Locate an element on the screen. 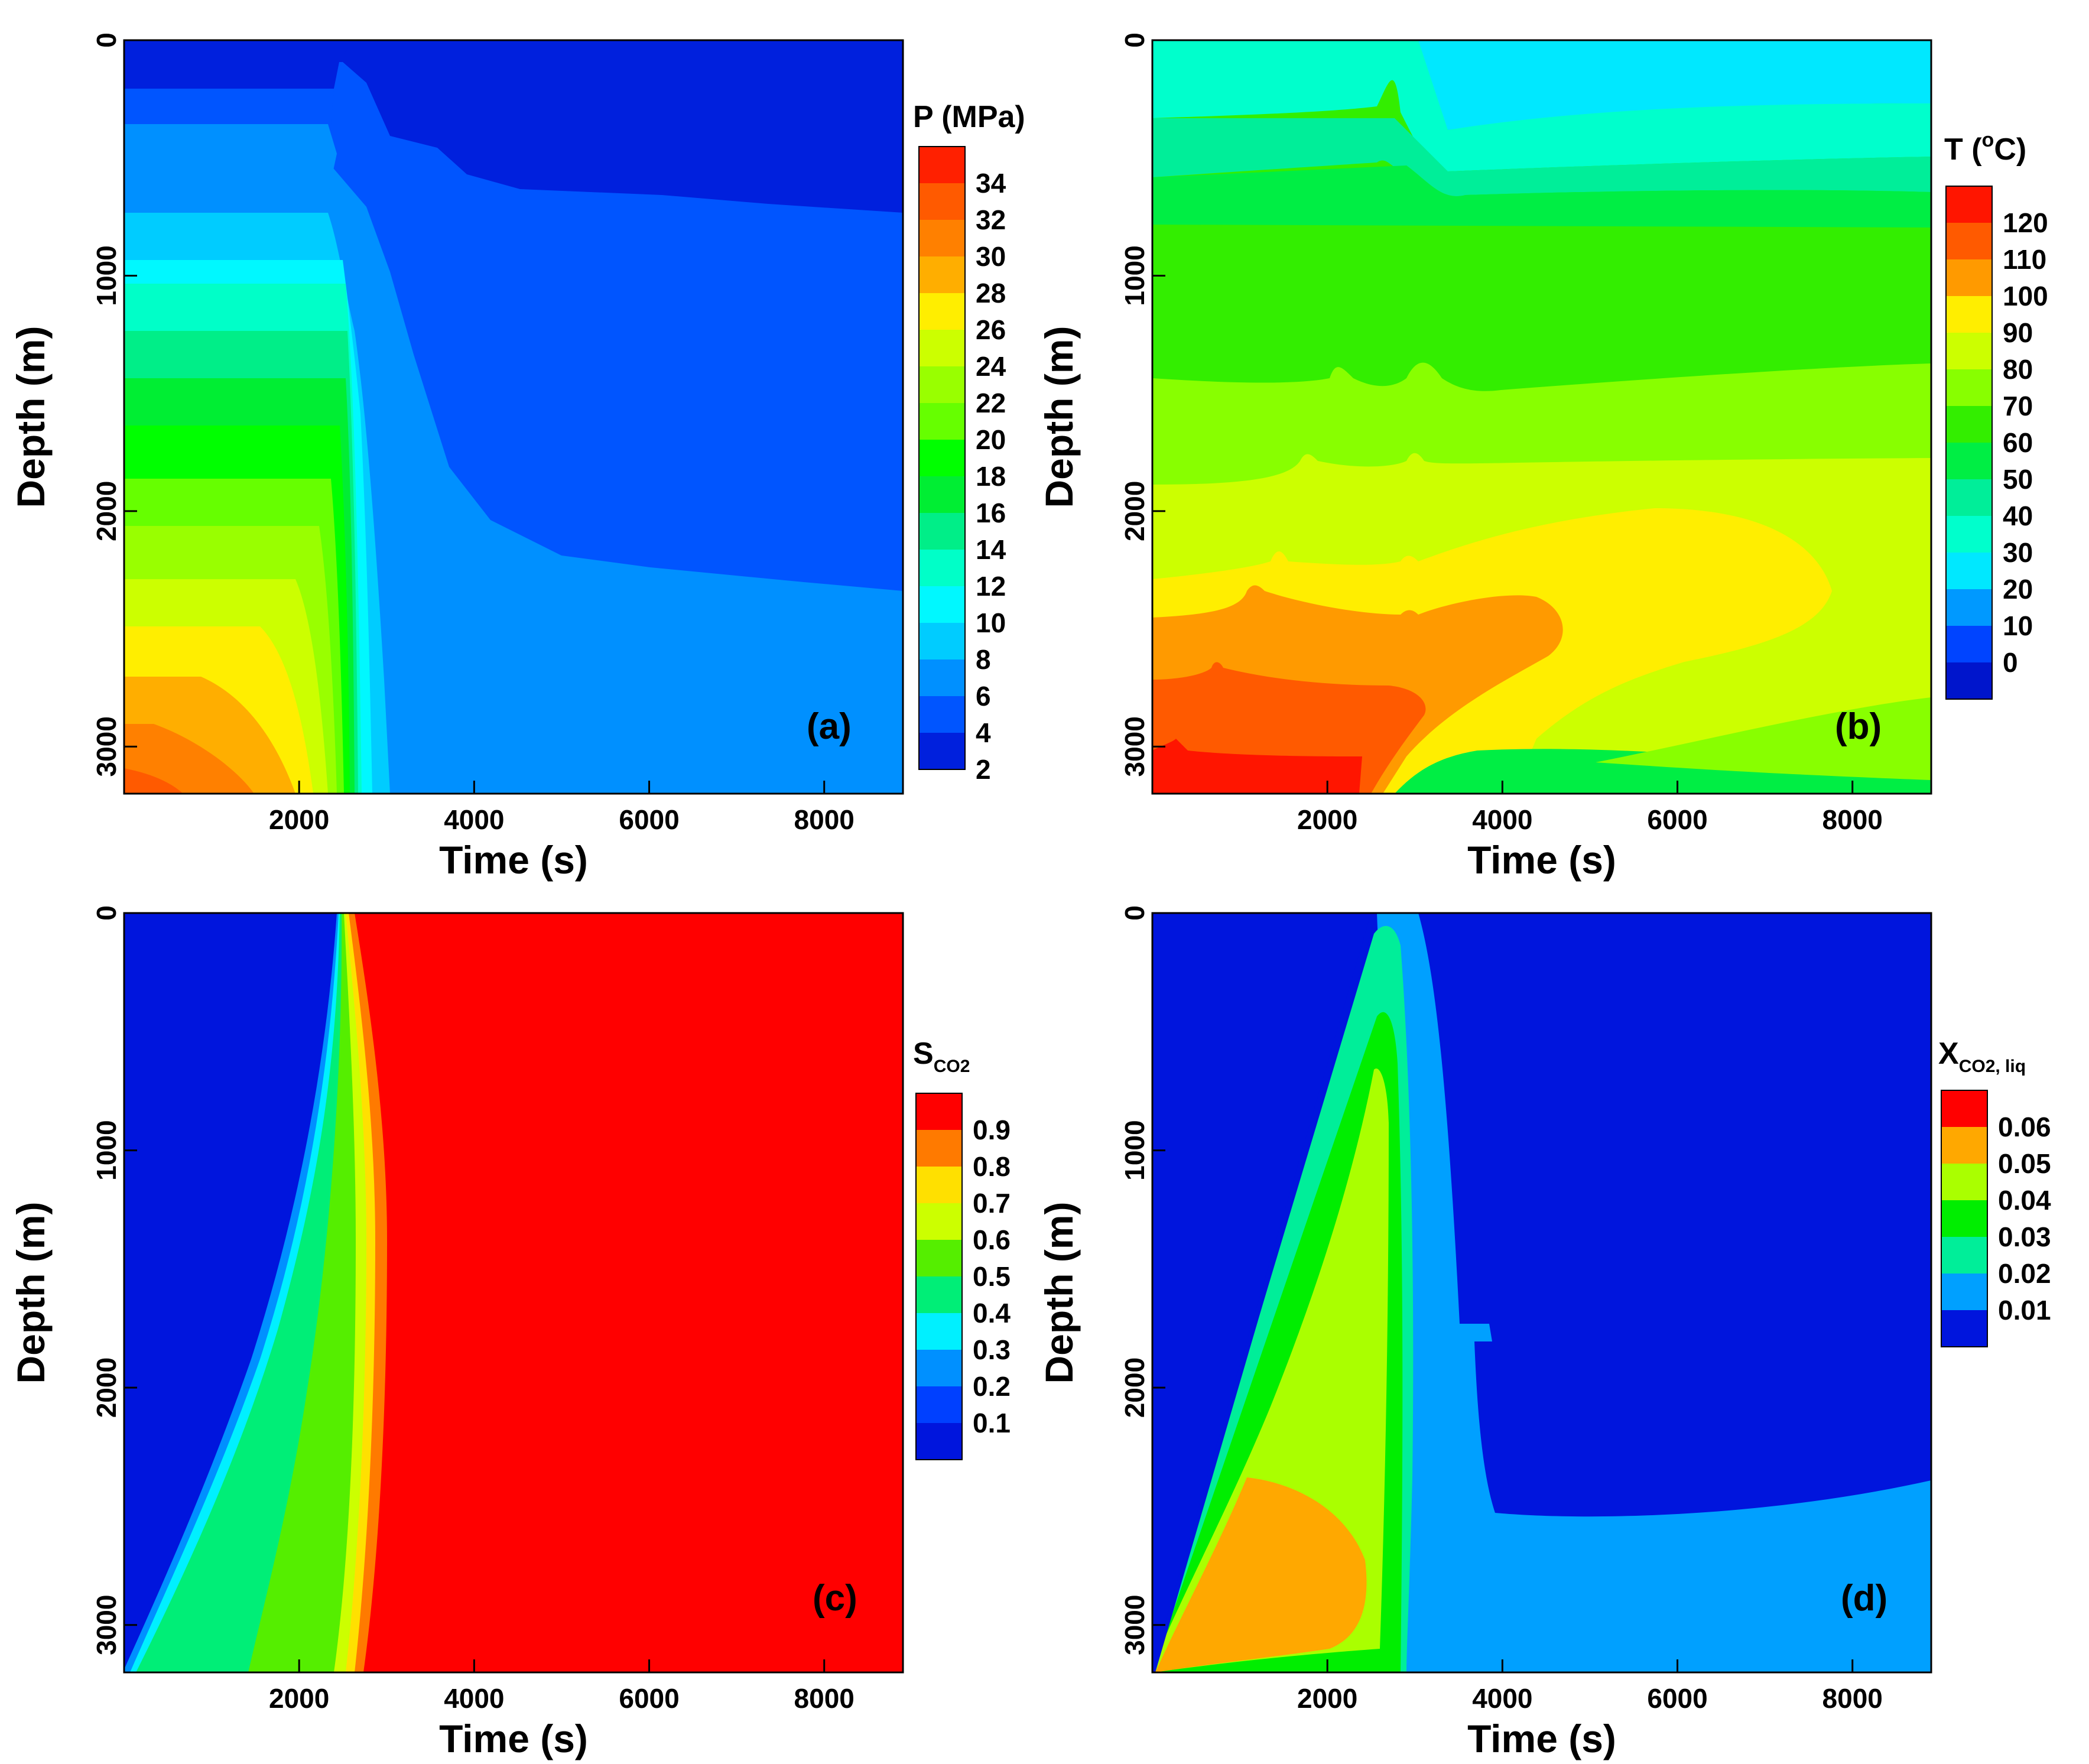 The image size is (2089, 1764). colorbar-label: 0.9 is located at coordinates (992, 1130).